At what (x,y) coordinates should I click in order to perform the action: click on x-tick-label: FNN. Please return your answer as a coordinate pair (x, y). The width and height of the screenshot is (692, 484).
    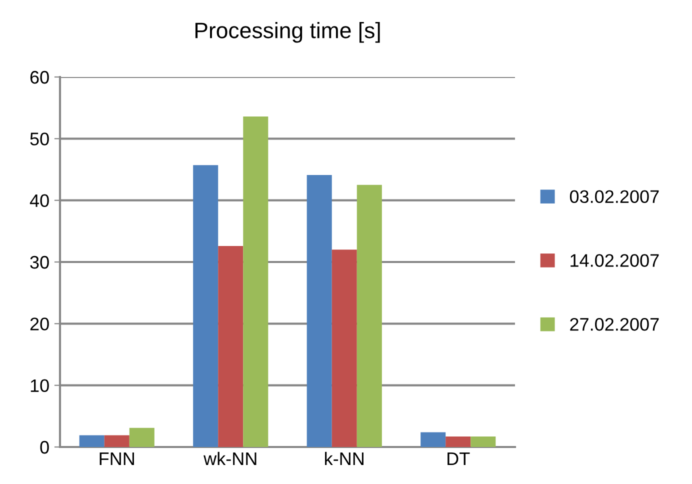
    Looking at the image, I should click on (117, 458).